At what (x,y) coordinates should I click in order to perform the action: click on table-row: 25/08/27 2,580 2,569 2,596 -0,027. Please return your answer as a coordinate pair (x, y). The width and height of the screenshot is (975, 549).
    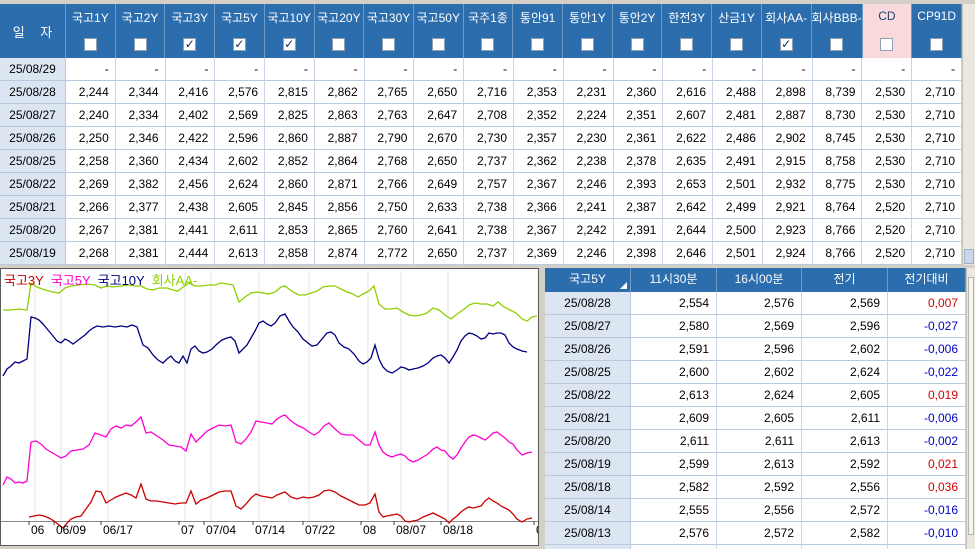
    Looking at the image, I should click on (755, 326).